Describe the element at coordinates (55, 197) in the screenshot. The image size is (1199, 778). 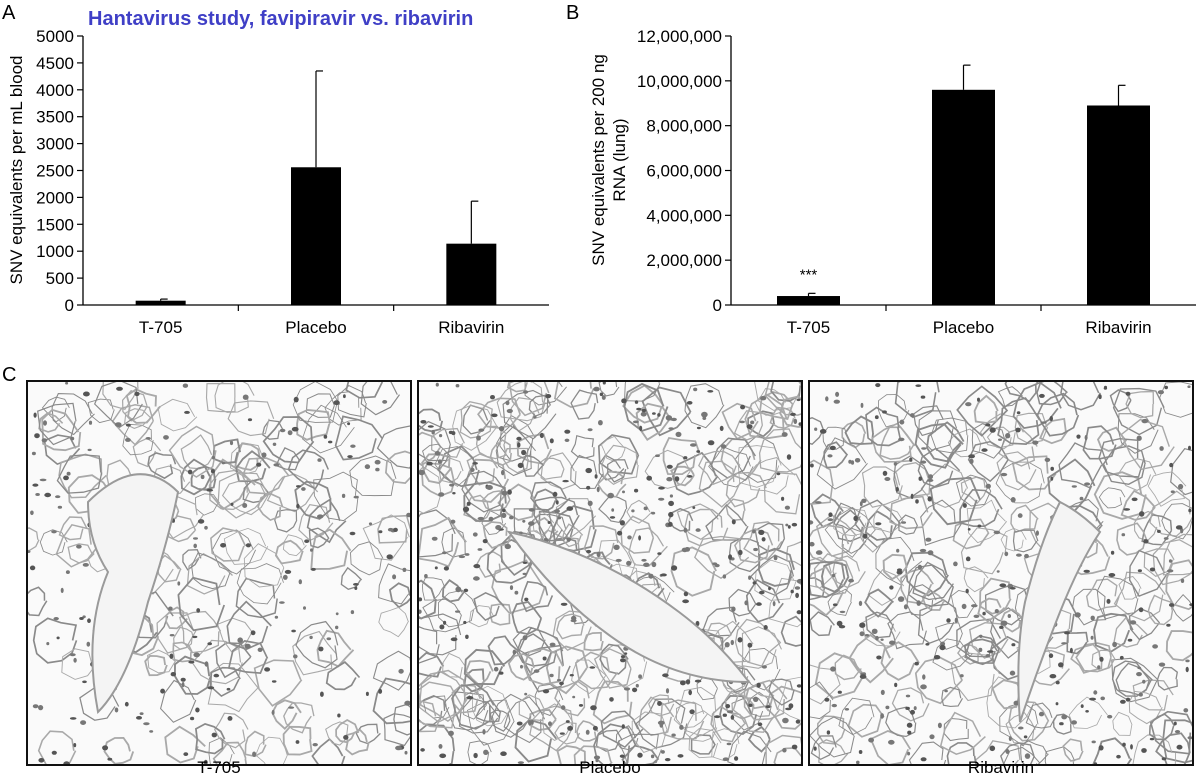
I see `y-tick-label: 2000` at that location.